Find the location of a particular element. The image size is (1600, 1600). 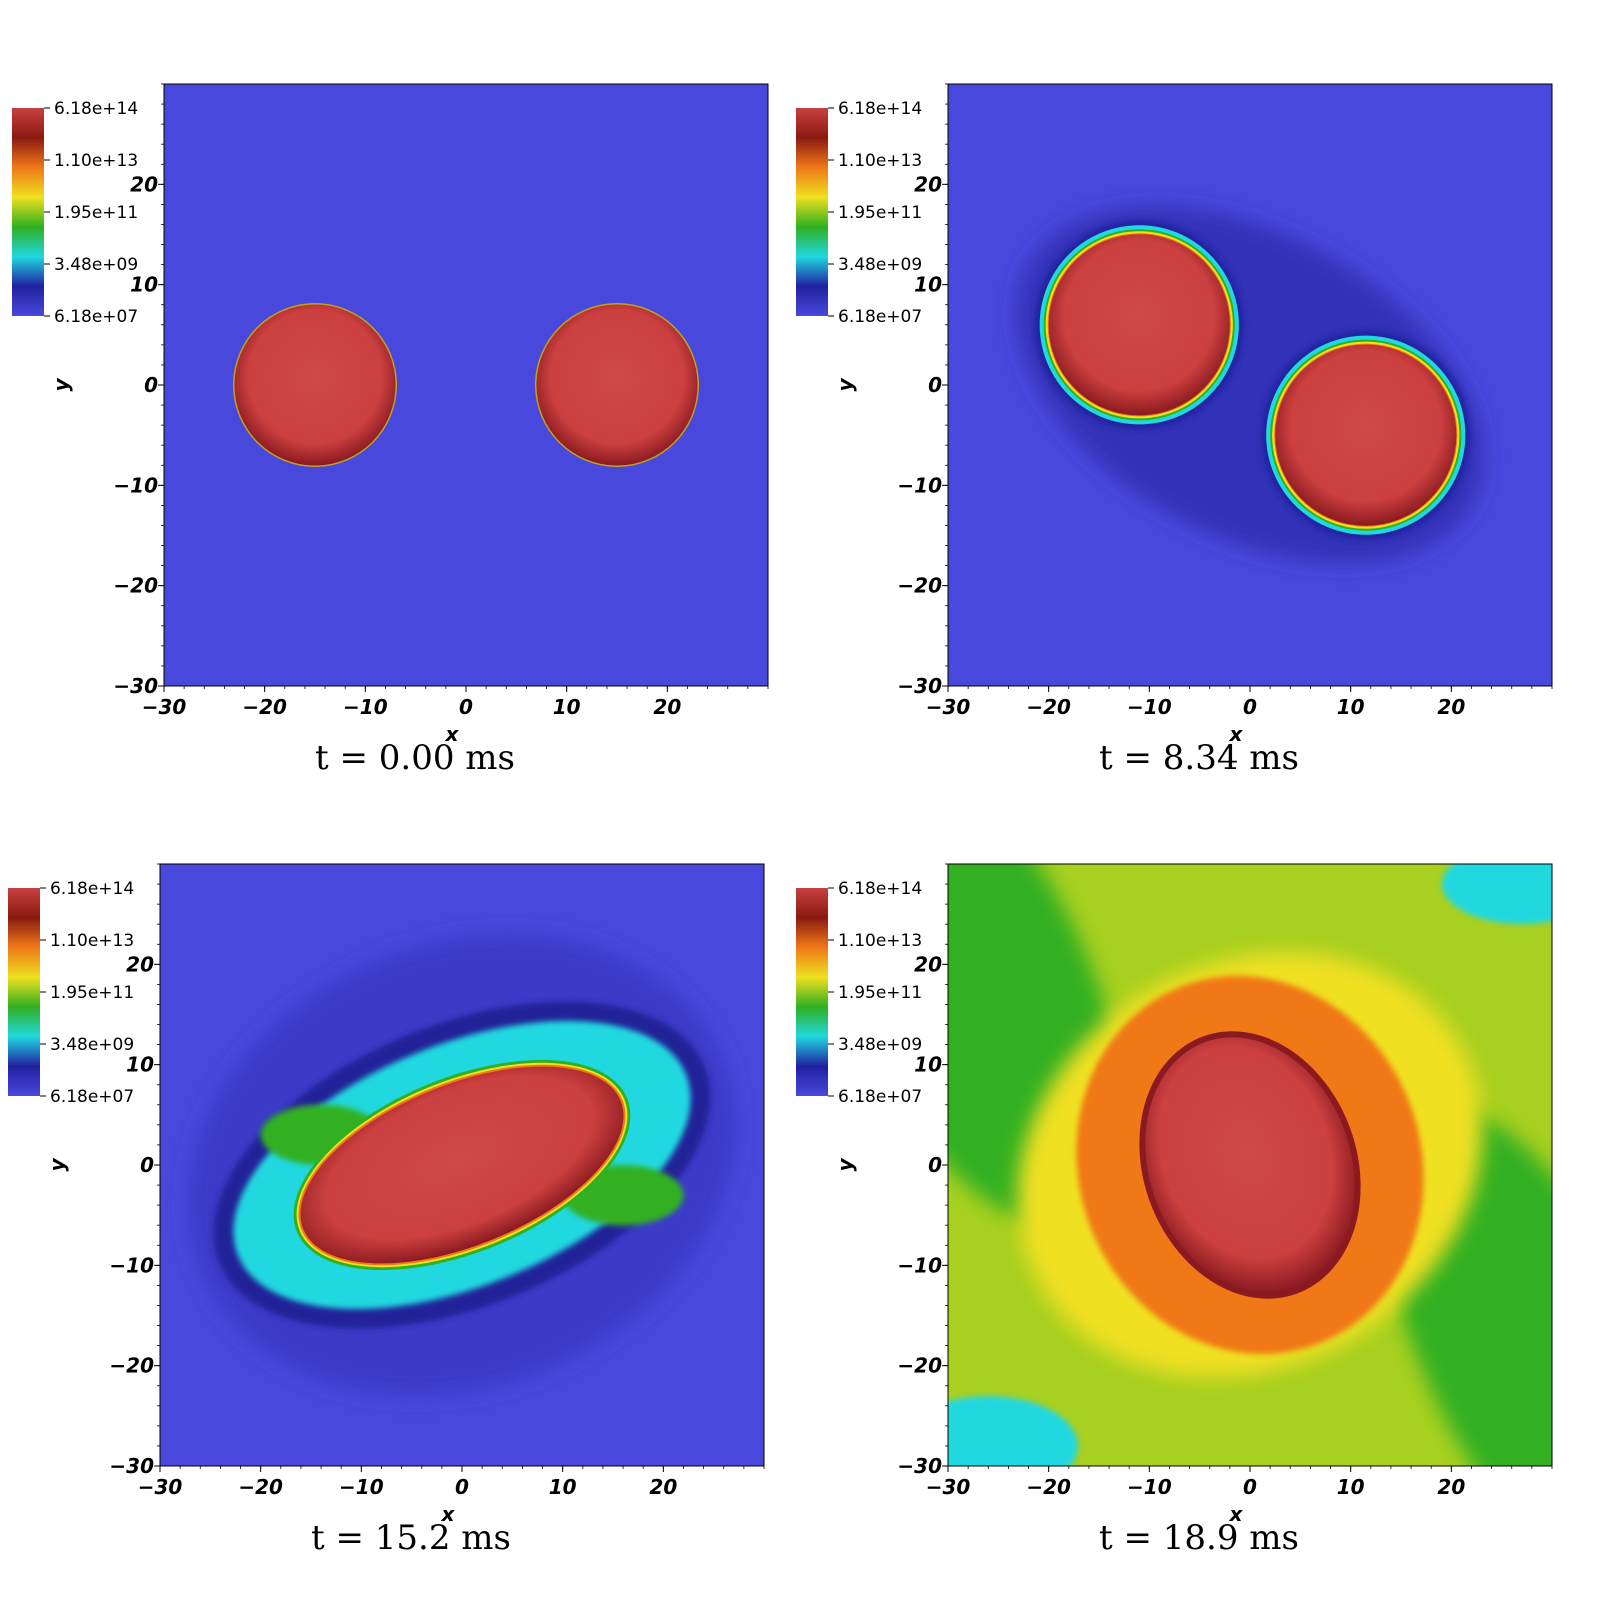

time-label-1: t = 0.00 ms is located at coordinates (415, 758).